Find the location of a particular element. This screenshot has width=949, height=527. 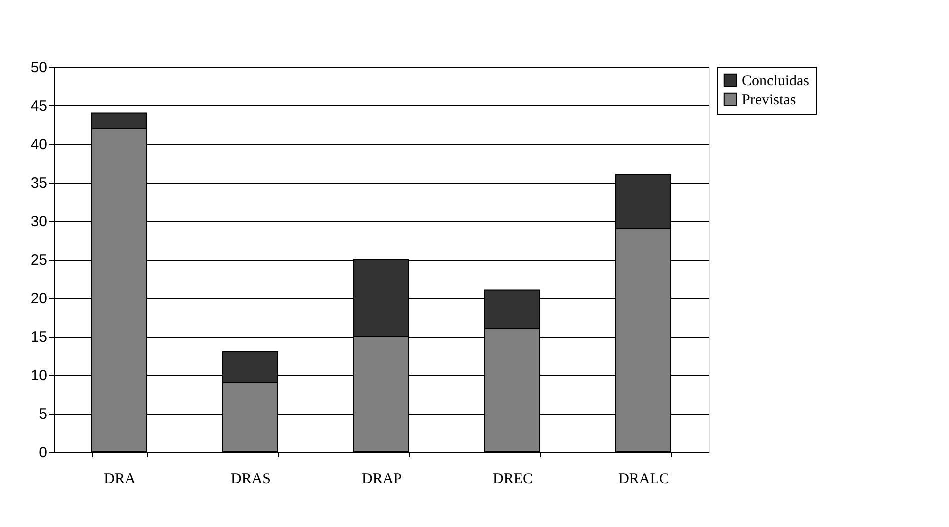

y-tick-label: 30 is located at coordinates (39, 222).